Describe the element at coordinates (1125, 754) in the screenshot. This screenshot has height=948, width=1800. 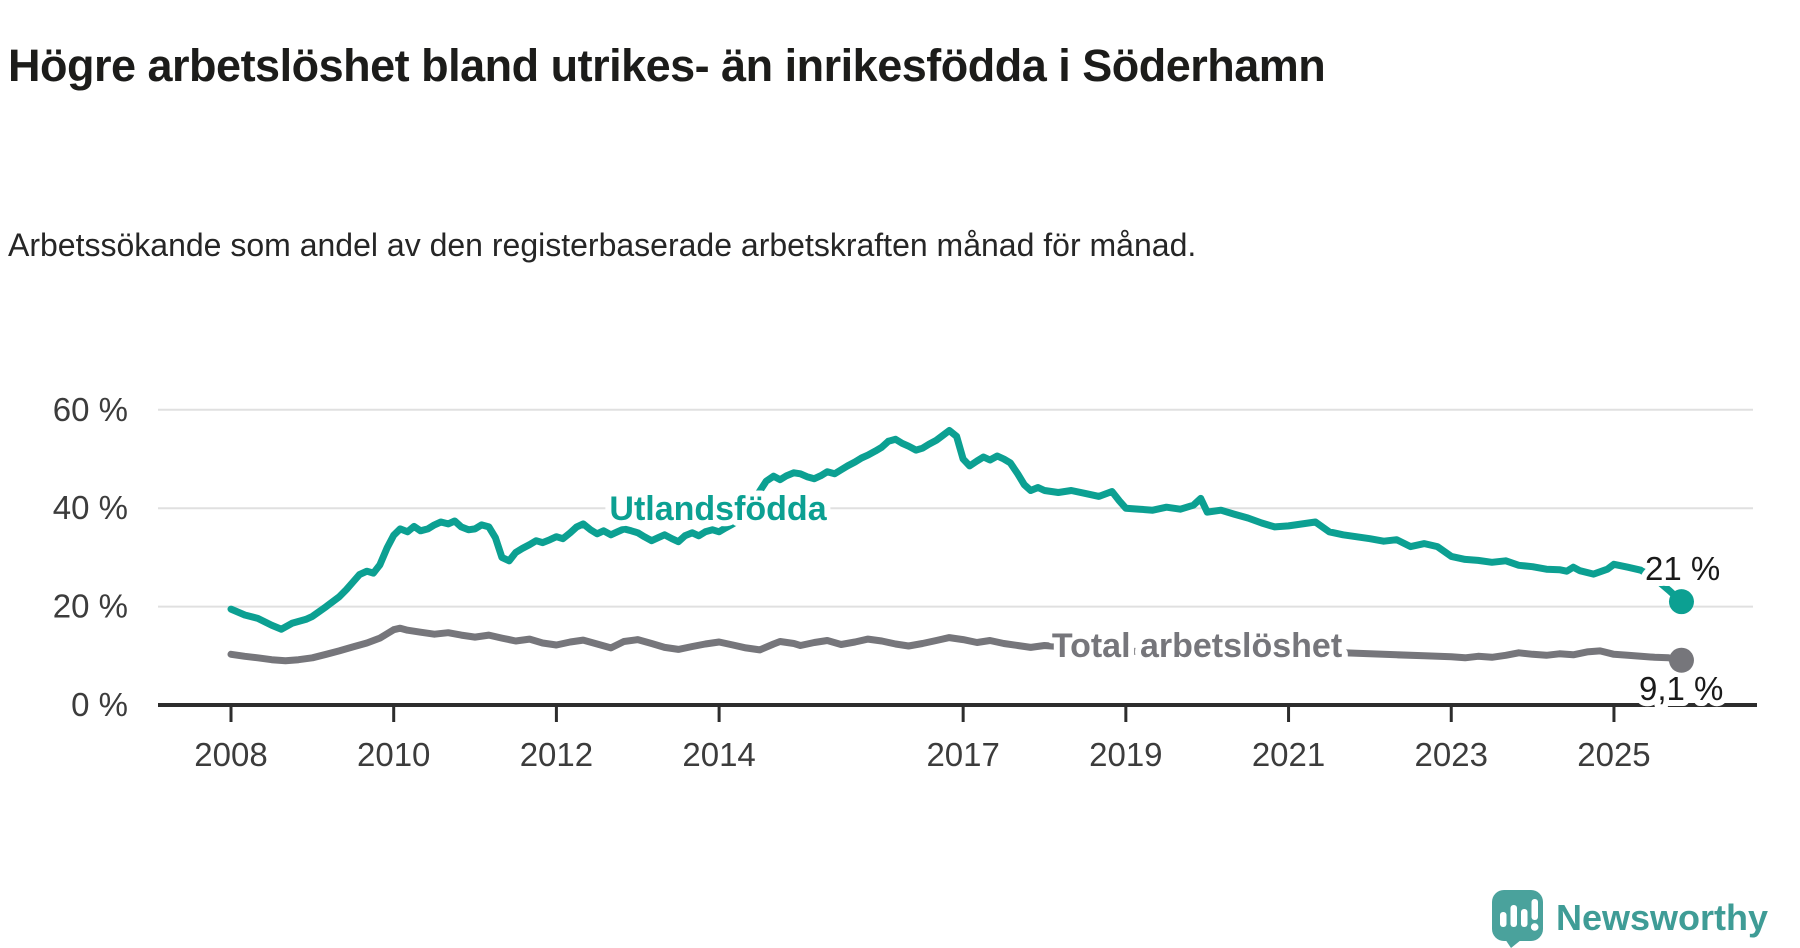
I see `x-tick-label: 2019` at that location.